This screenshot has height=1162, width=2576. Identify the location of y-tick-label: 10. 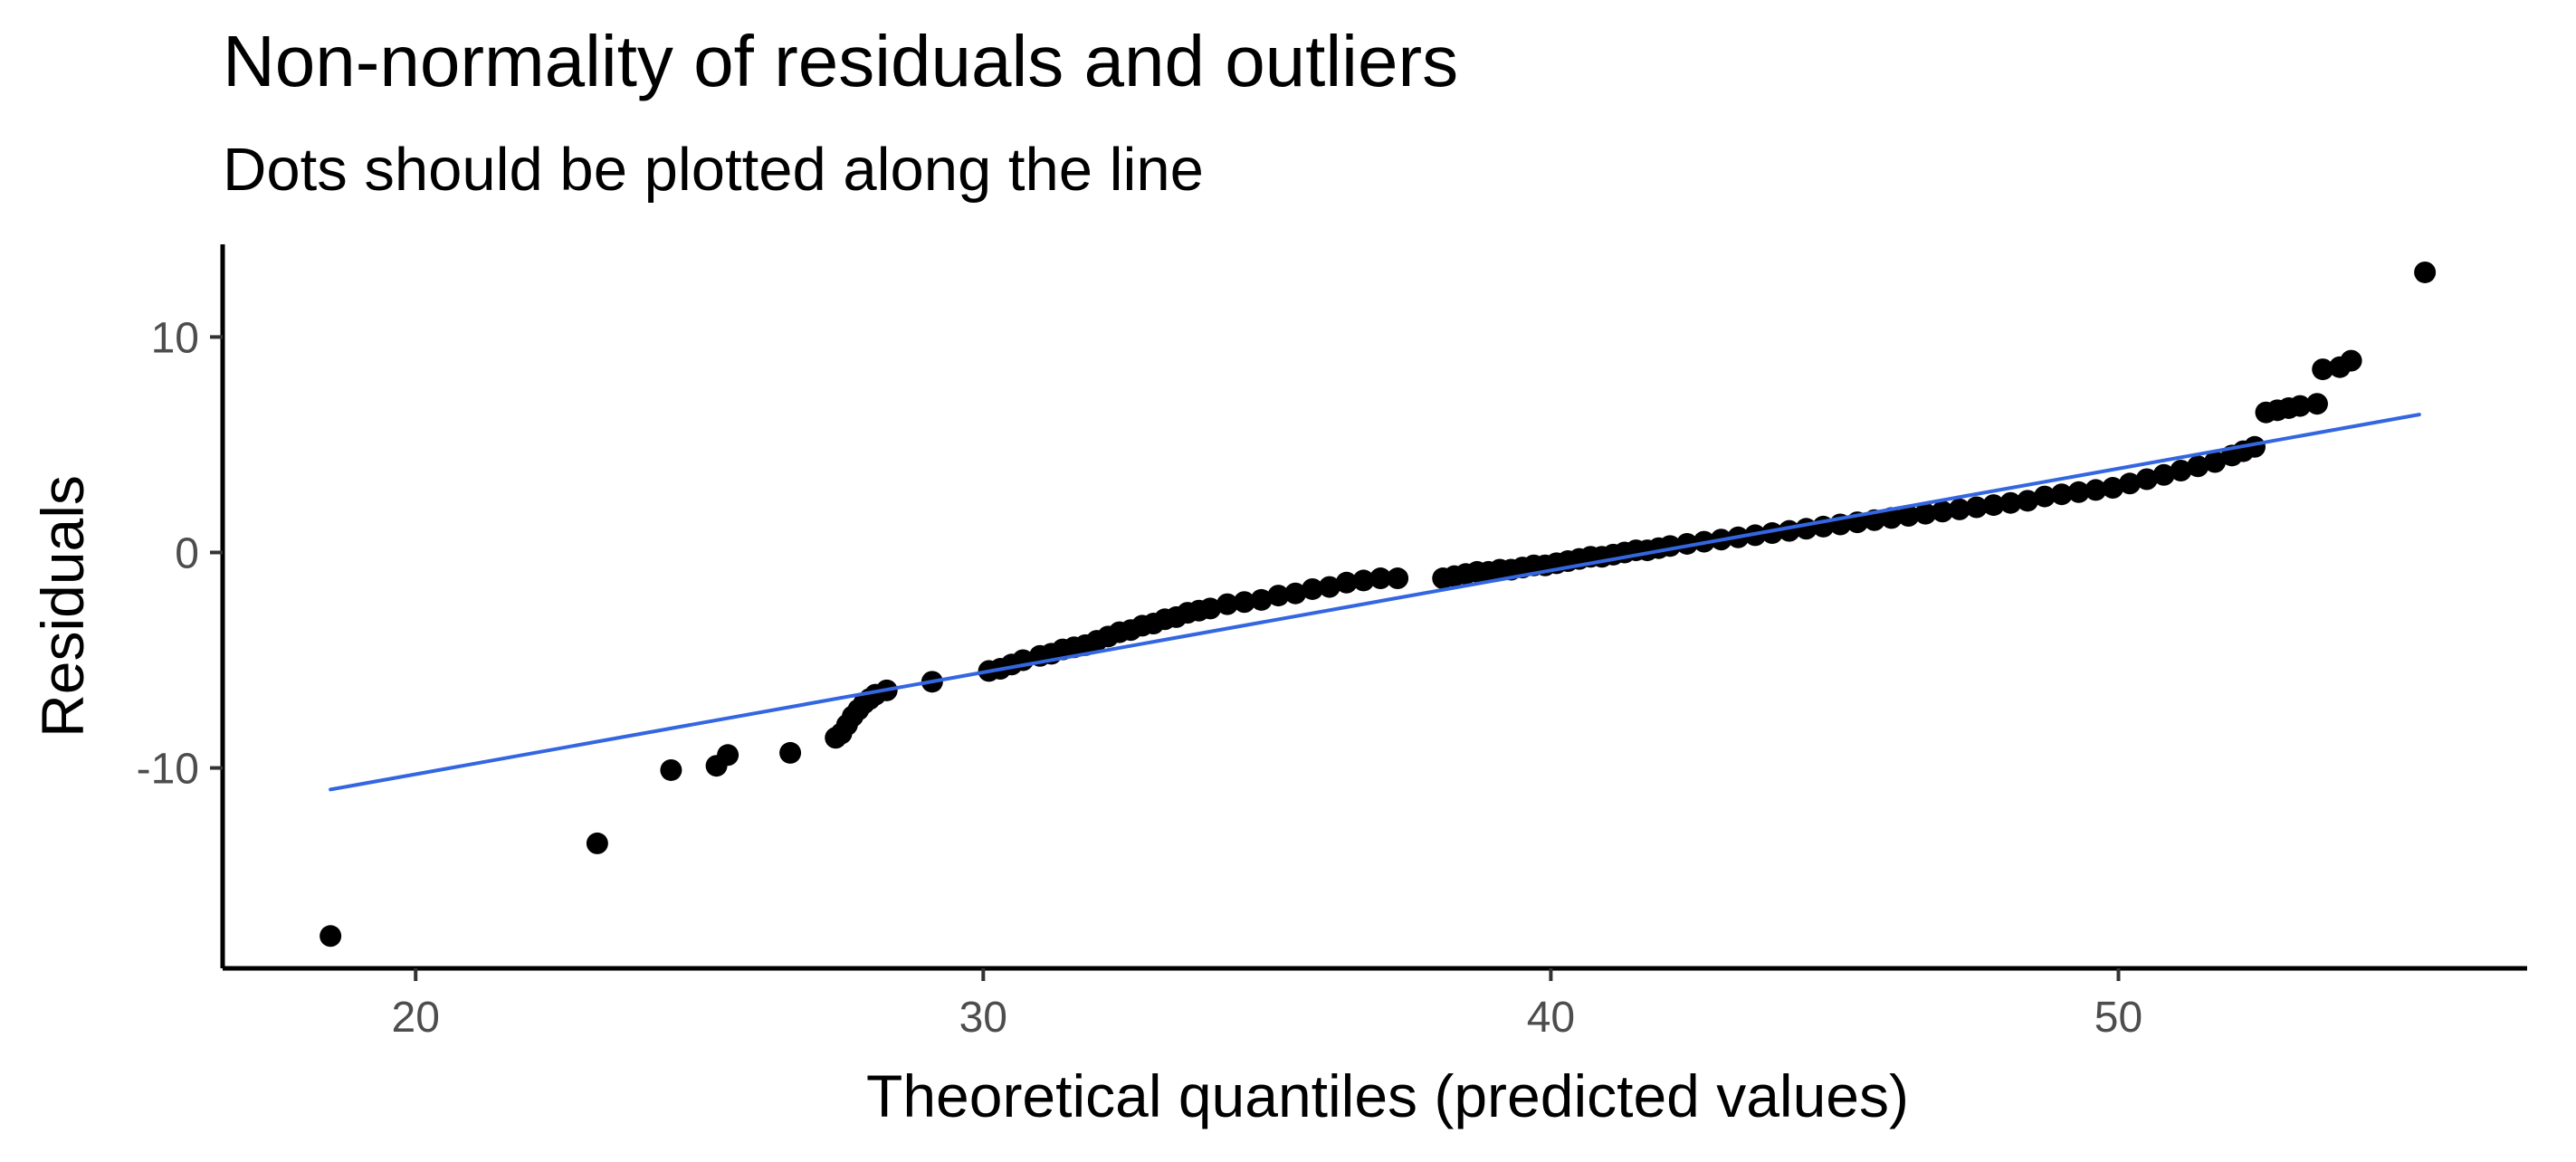
(175, 338).